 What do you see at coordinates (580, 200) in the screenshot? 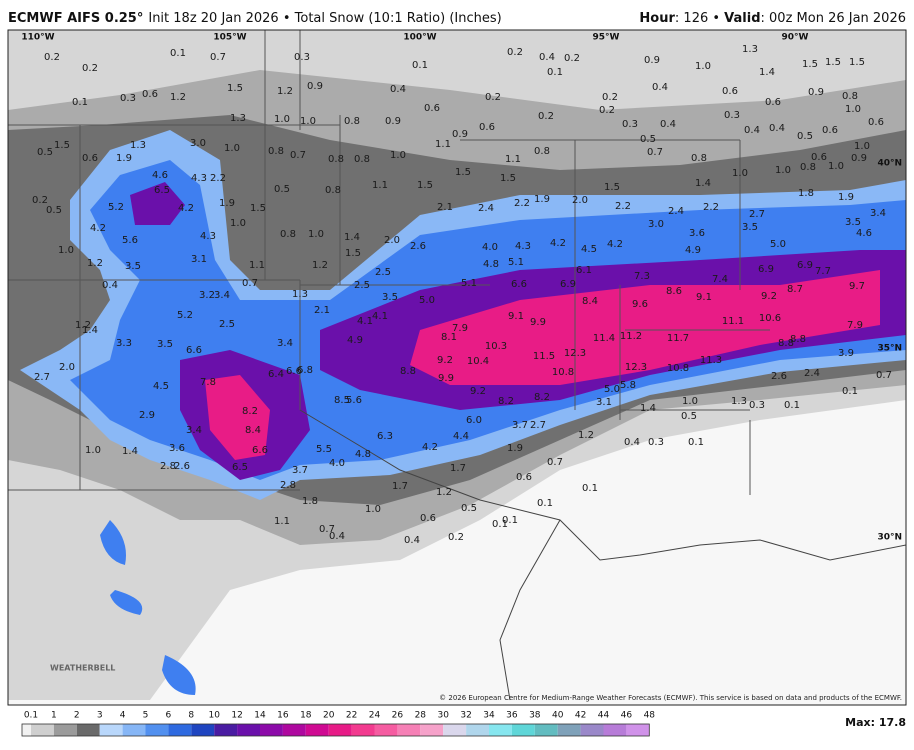
I see `snow-amount-label: 2.0` at bounding box center [580, 200].